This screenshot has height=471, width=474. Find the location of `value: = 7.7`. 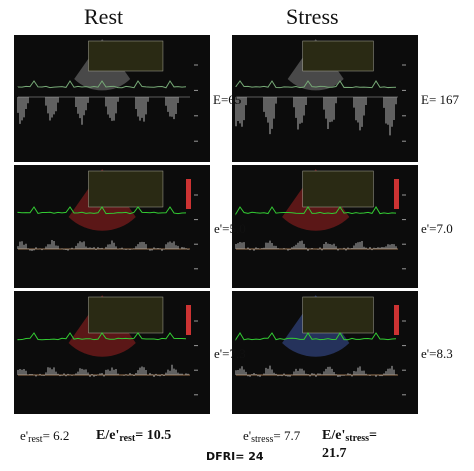

value: = 7.7 is located at coordinates (287, 435).